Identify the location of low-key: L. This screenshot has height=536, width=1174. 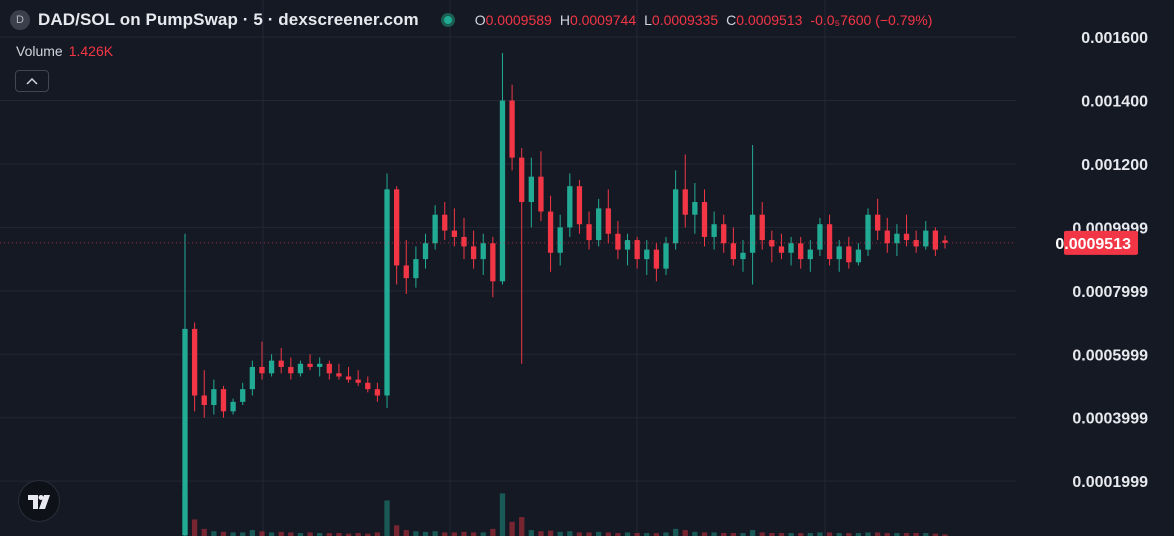
(648, 20).